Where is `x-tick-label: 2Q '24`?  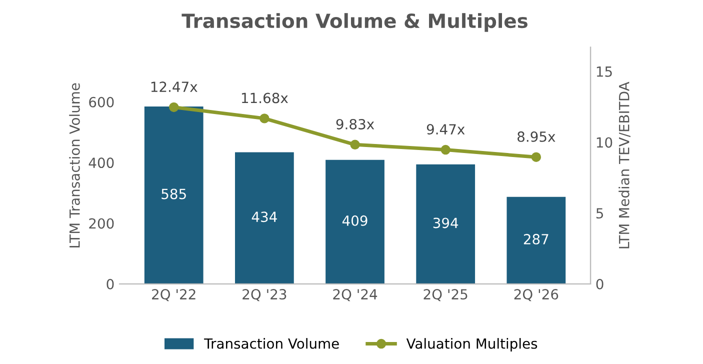
x-tick-label: 2Q '24 is located at coordinates (355, 295).